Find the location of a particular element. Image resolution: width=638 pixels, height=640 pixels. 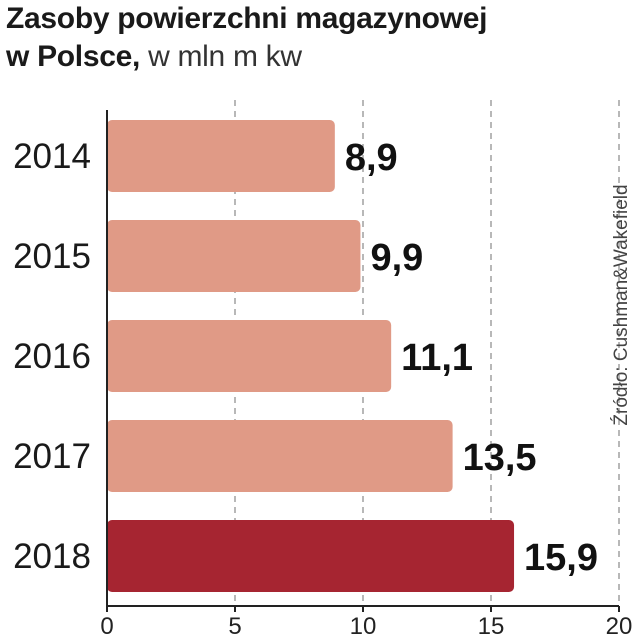

category-label-2016: 2016 is located at coordinates (52, 356).